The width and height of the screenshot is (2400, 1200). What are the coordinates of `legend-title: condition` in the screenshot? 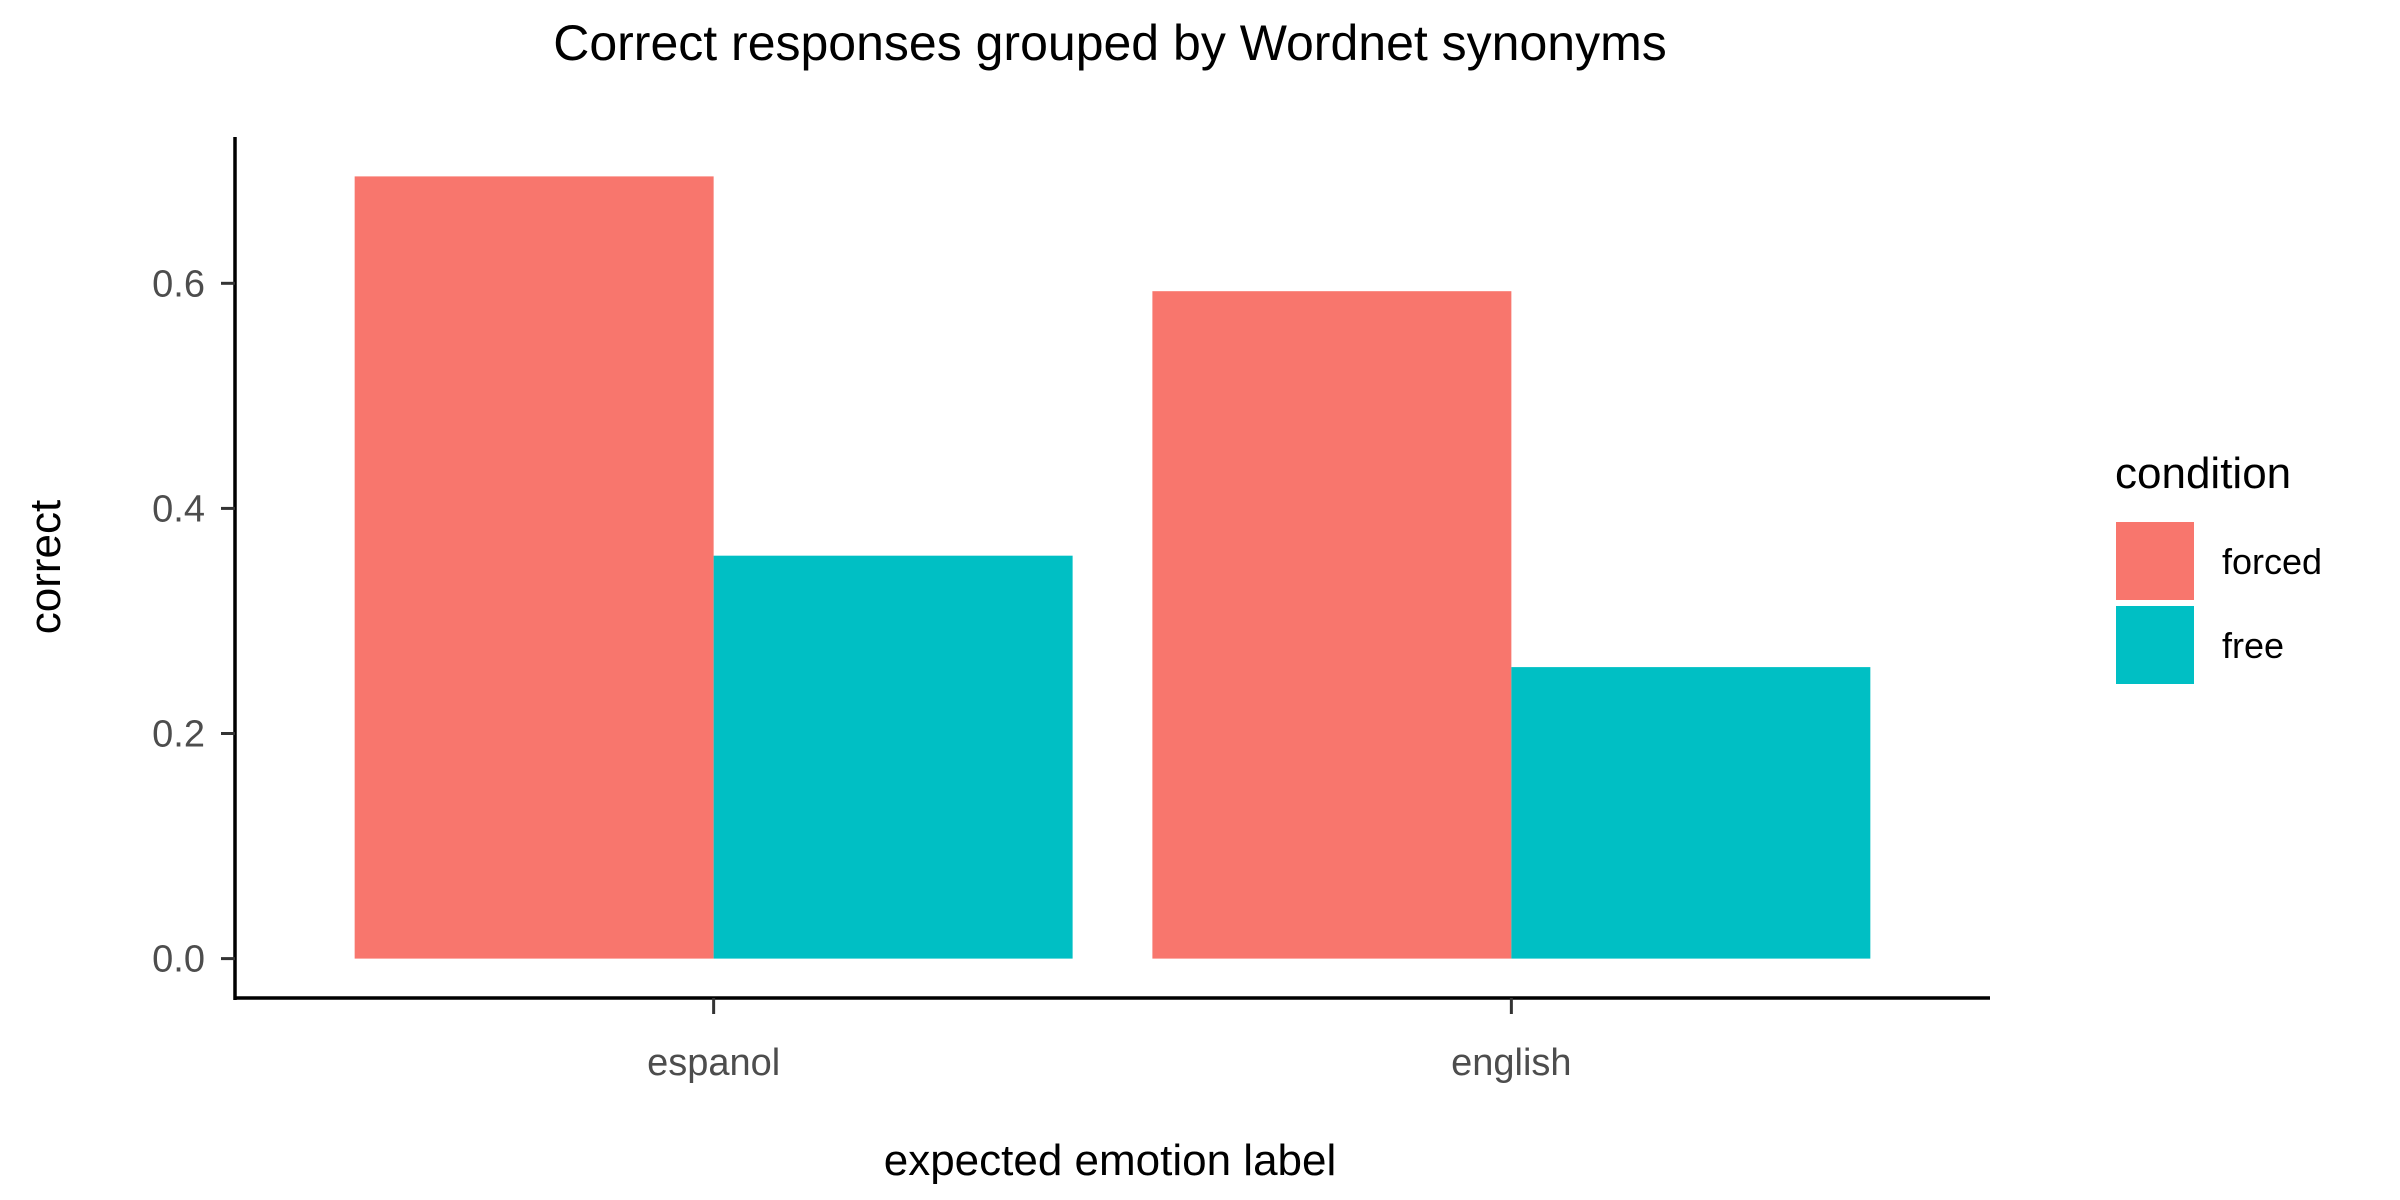 It's located at (2203, 473).